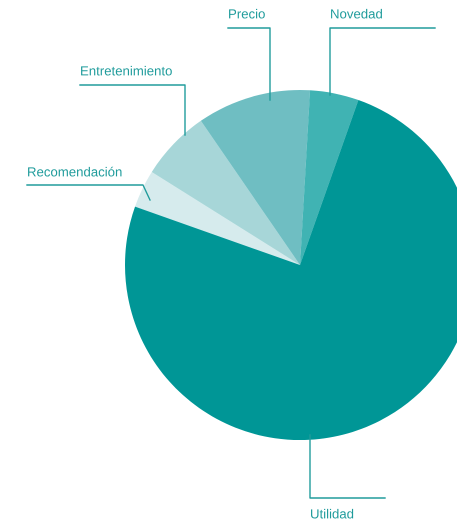 The width and height of the screenshot is (457, 525). What do you see at coordinates (75, 171) in the screenshot?
I see `slice-label: Recomendación` at bounding box center [75, 171].